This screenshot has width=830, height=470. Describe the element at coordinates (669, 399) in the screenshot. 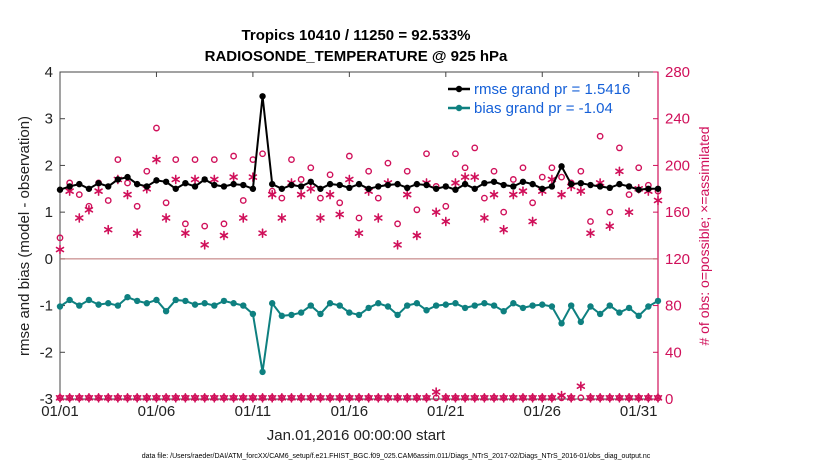

I see `y-right-tick-label: 0` at that location.